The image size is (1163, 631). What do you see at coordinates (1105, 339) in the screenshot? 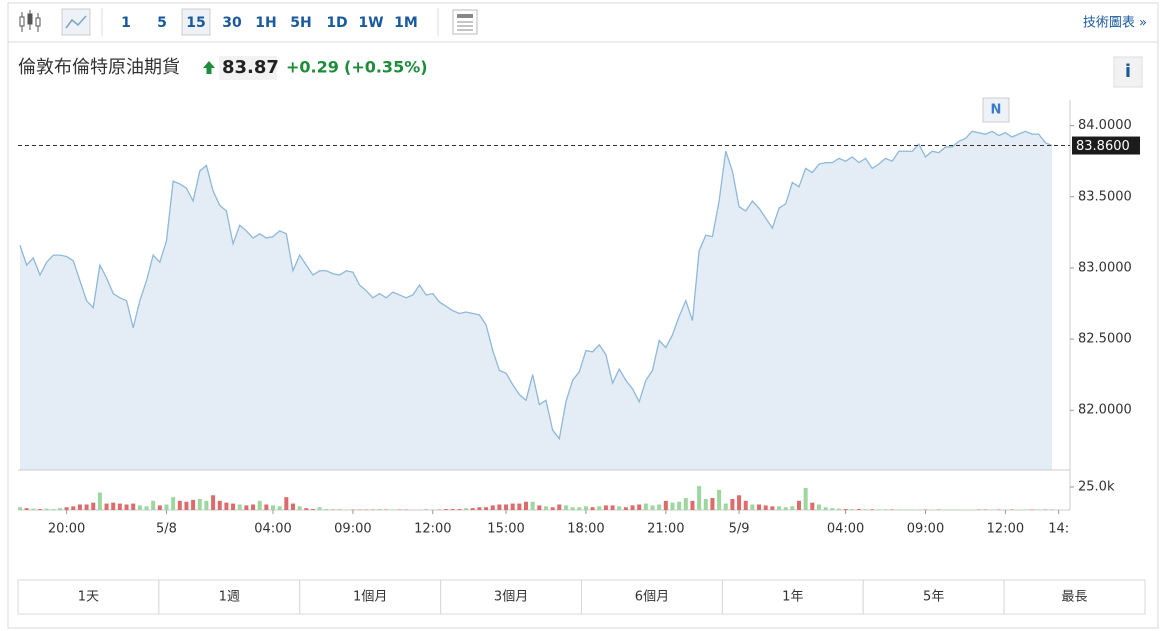
I see `y-tick-label: 82.5000` at bounding box center [1105, 339].